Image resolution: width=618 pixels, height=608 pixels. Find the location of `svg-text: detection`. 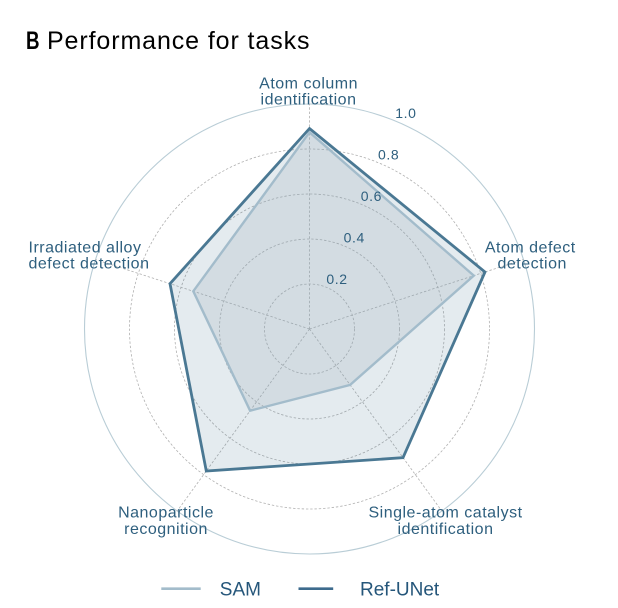

svg-text: detection is located at coordinates (531, 263).